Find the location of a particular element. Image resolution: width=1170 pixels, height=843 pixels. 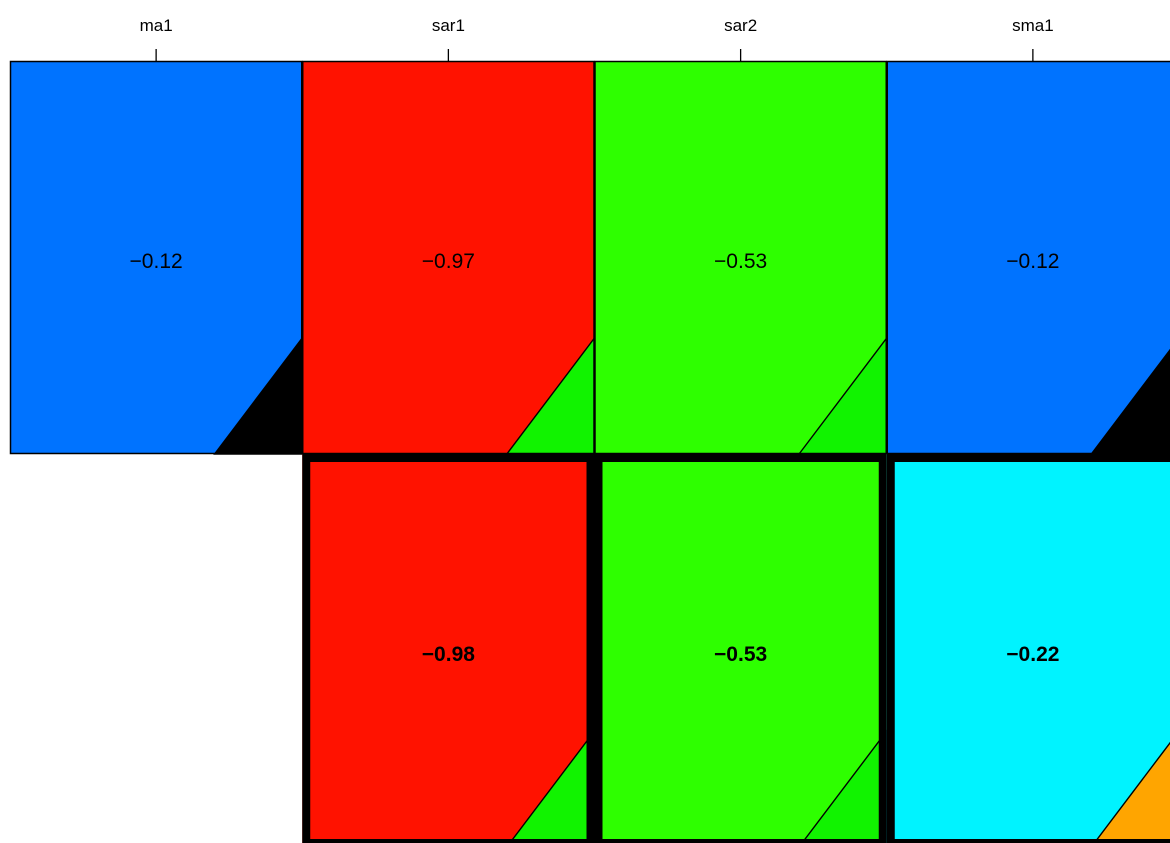

cell-value-label: −0.98 is located at coordinates (448, 654).